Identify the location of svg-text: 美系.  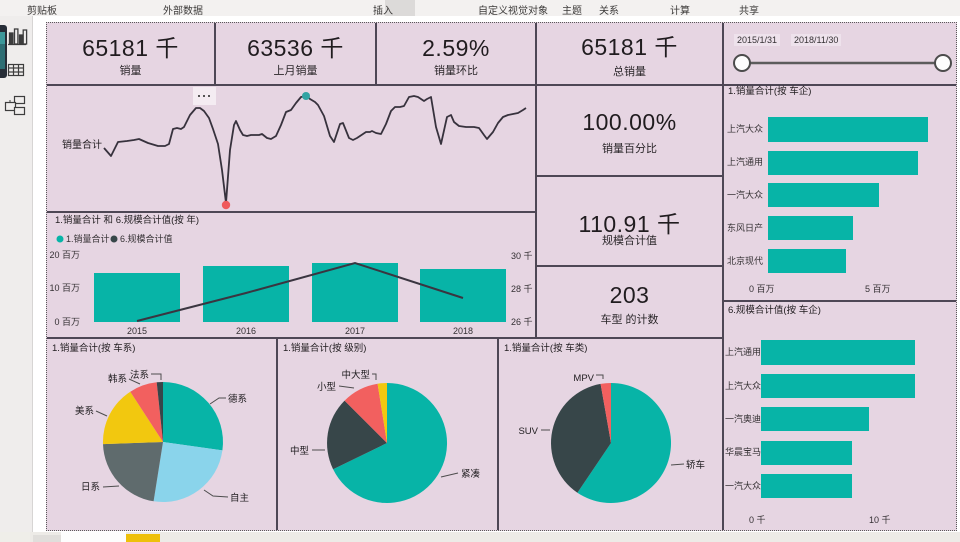
(84, 411).